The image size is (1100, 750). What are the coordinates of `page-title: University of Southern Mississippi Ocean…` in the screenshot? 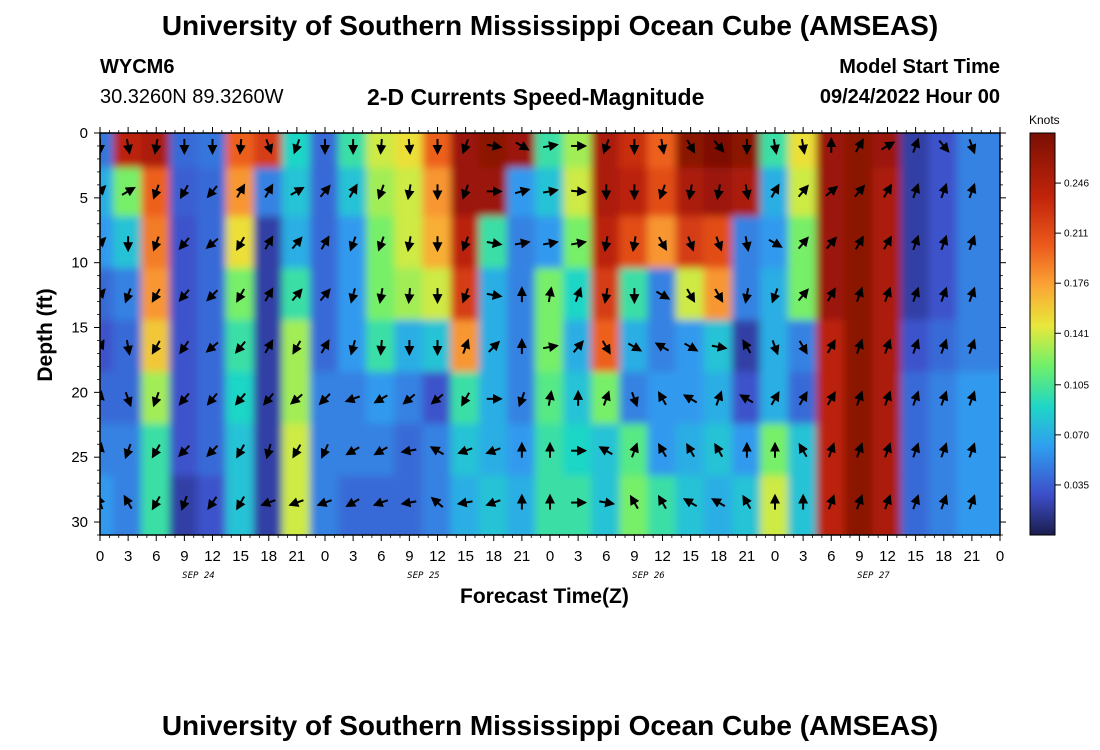 It's located at (550, 25).